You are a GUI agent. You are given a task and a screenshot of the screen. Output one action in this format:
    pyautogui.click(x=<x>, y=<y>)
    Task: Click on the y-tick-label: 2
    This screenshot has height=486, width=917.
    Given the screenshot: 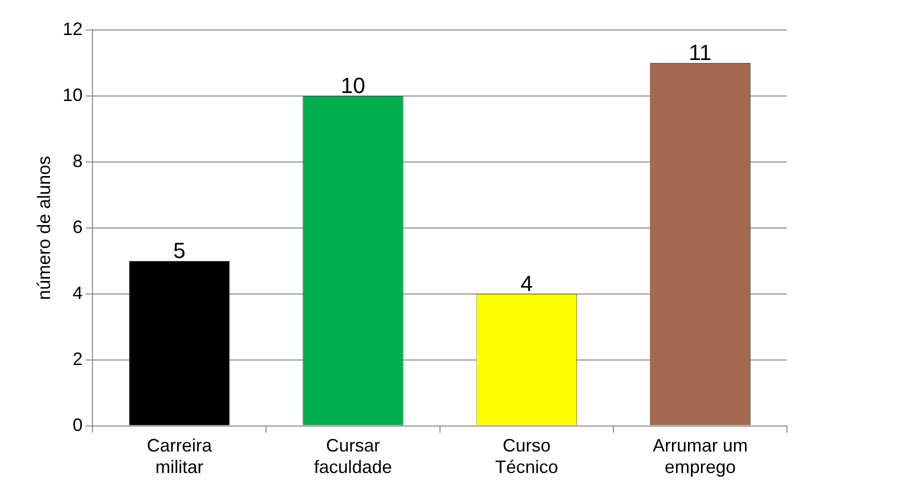 What is the action you would take?
    pyautogui.click(x=77, y=358)
    